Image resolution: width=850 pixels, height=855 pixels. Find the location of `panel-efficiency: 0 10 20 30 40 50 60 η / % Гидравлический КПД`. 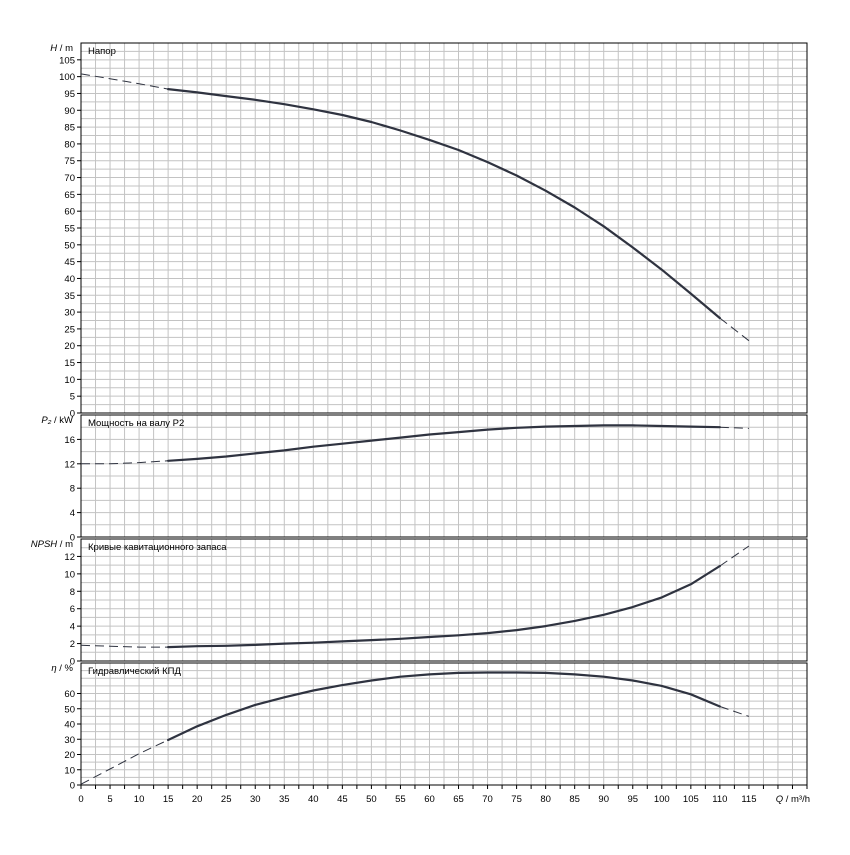

panel-efficiency: 0 10 20 30 40 50 60 η / % Гидравлический КПД is located at coordinates (429, 727).